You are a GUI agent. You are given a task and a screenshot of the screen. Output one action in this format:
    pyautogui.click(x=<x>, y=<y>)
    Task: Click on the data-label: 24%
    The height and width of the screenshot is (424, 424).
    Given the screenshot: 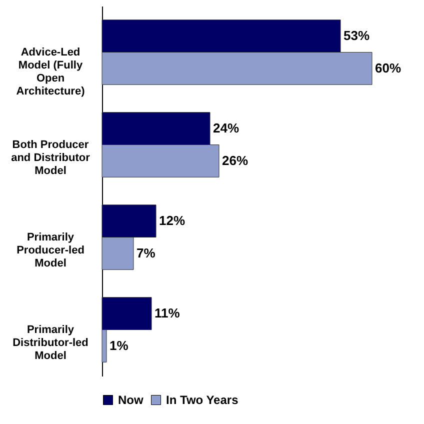 What is the action you would take?
    pyautogui.click(x=226, y=128)
    